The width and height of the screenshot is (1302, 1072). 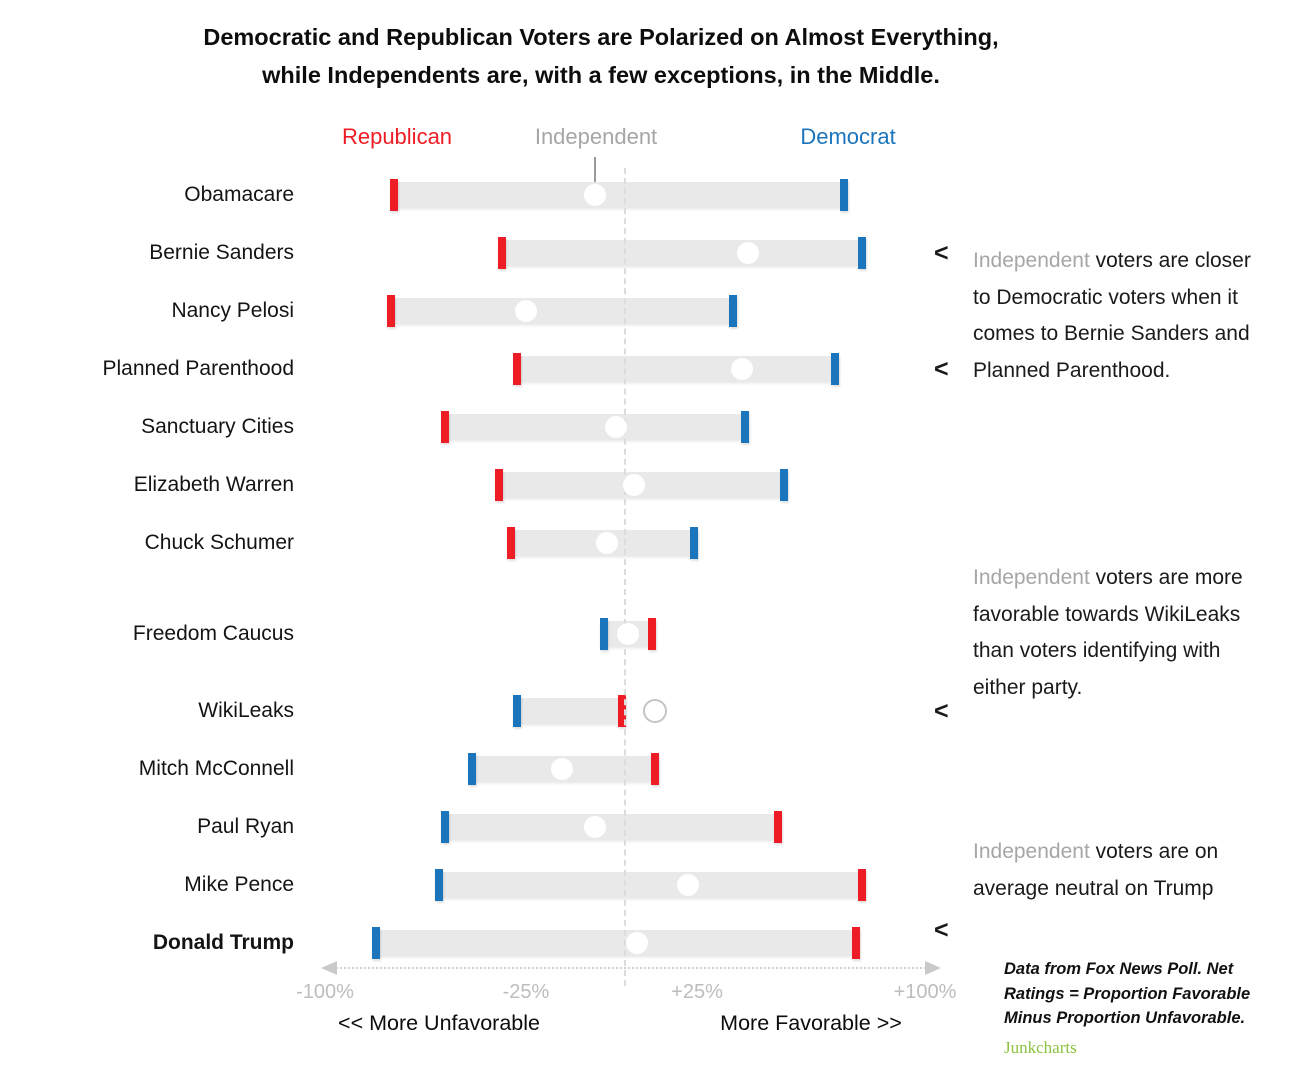 I want to click on axis-tick-label: -25%, so click(x=526, y=992).